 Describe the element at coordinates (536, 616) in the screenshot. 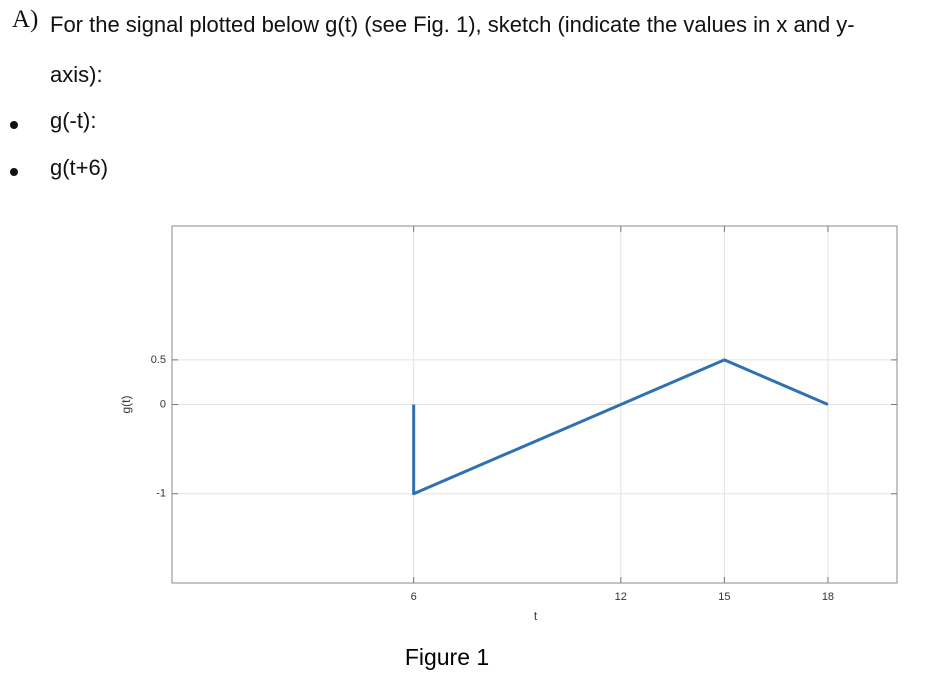

I see `x-axis-label: t` at that location.